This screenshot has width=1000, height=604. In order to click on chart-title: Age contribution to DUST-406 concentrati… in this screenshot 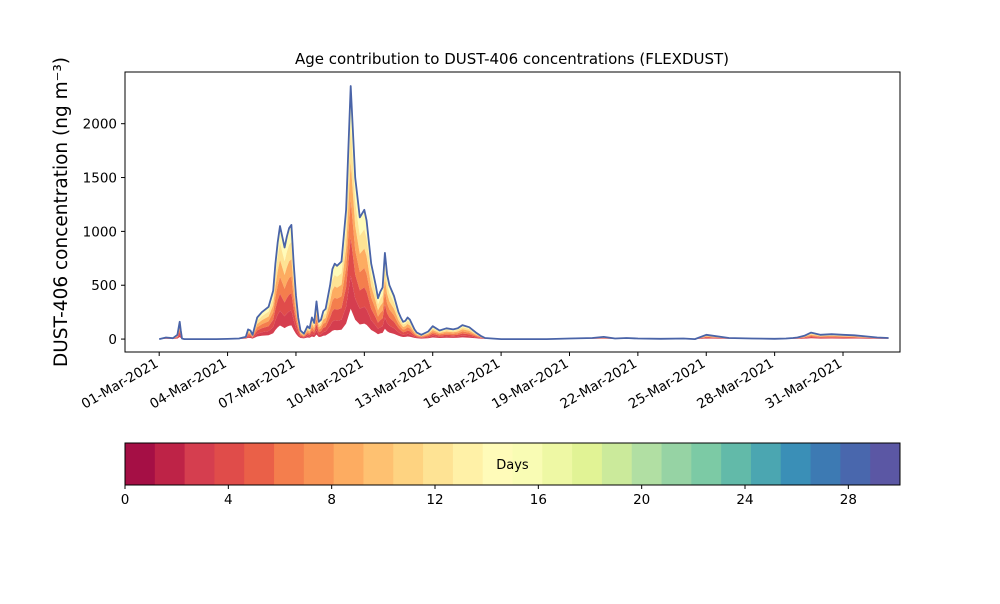, I will do `click(512, 59)`.